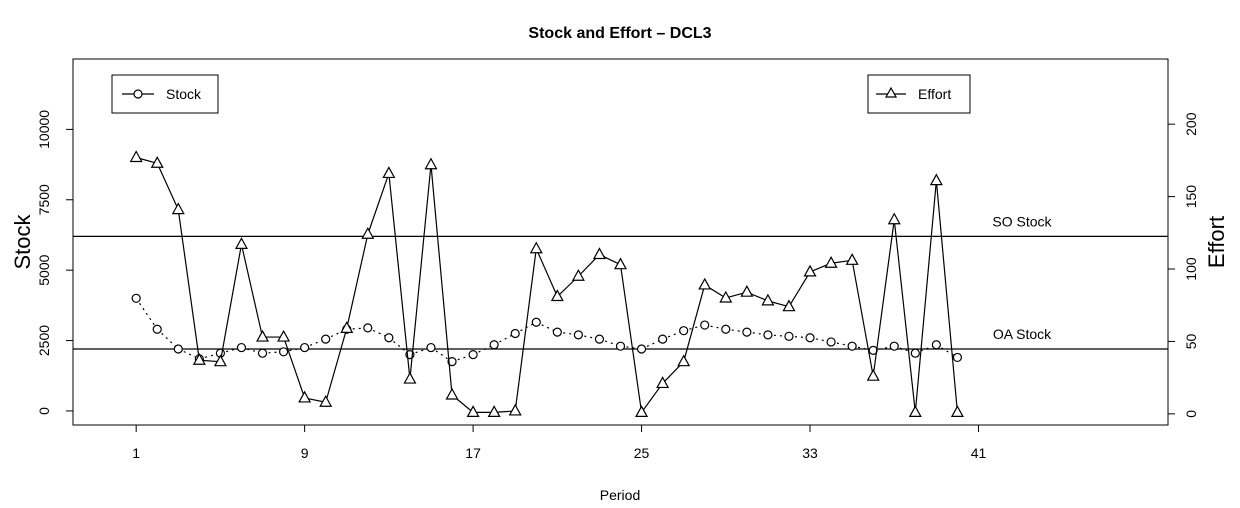  What do you see at coordinates (1191, 341) in the screenshot?
I see `y-tick-label-right: 50` at bounding box center [1191, 341].